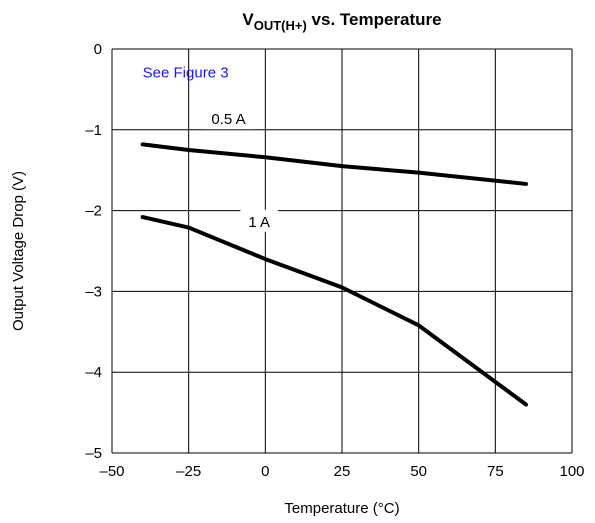  I want to click on y-tick-label: –1, so click(93, 130).